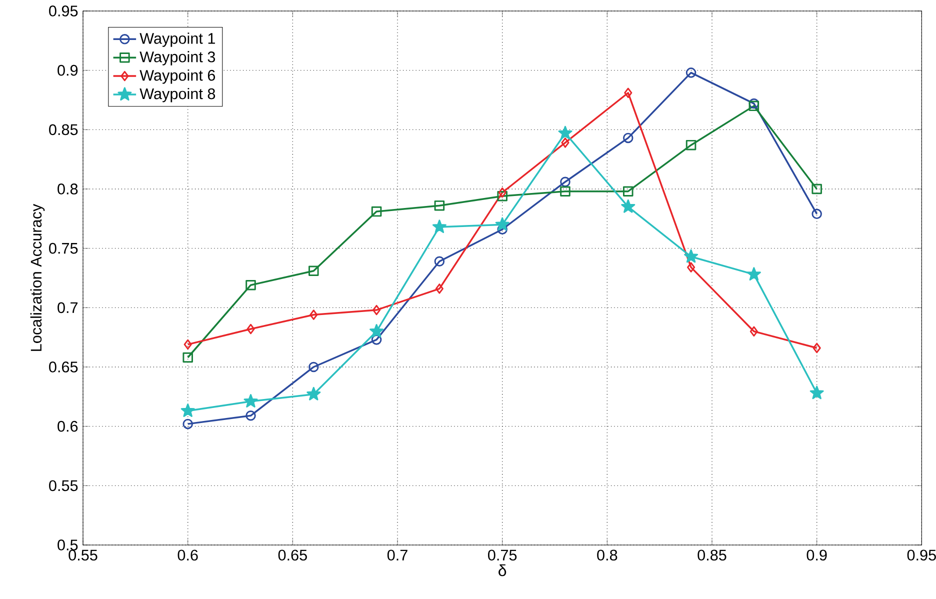 The image size is (936, 599). What do you see at coordinates (178, 58) in the screenshot?
I see `legend-label: Waypoint 3` at bounding box center [178, 58].